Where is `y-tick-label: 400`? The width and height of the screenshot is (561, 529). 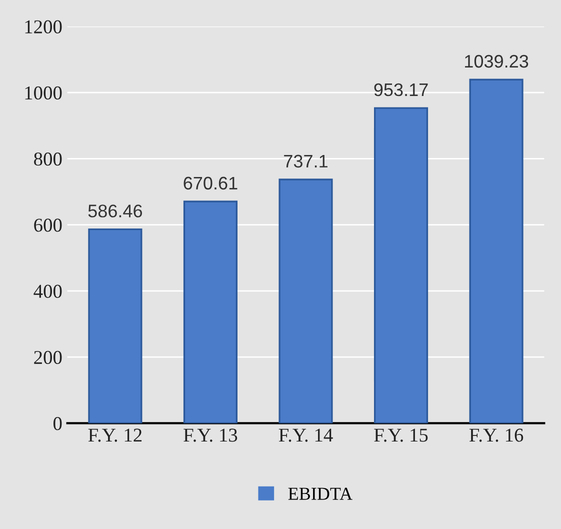
y-tick-label: 400 is located at coordinates (48, 291).